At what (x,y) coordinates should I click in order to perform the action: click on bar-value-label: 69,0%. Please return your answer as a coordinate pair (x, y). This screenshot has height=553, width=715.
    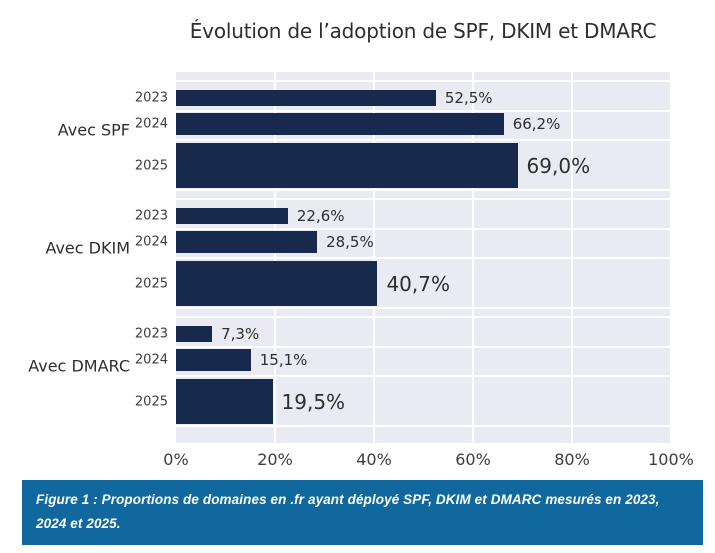
    Looking at the image, I should click on (558, 165).